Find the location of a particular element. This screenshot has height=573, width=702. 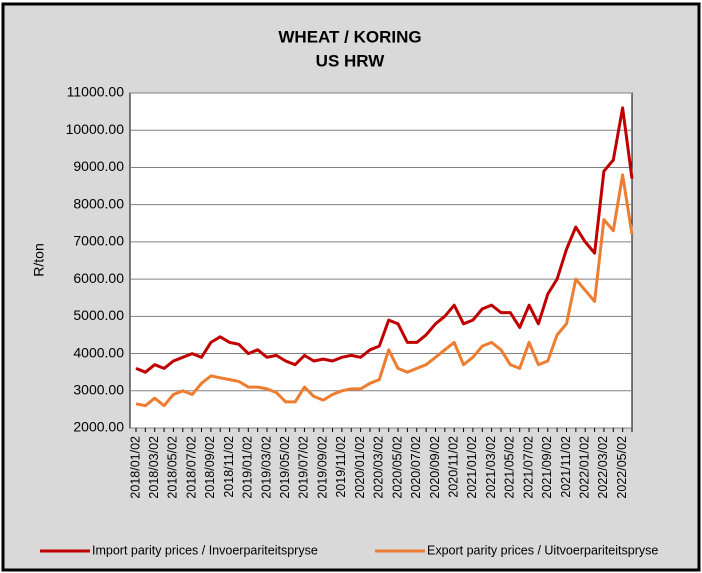

chart-subtitle: US HRW is located at coordinates (351, 60).